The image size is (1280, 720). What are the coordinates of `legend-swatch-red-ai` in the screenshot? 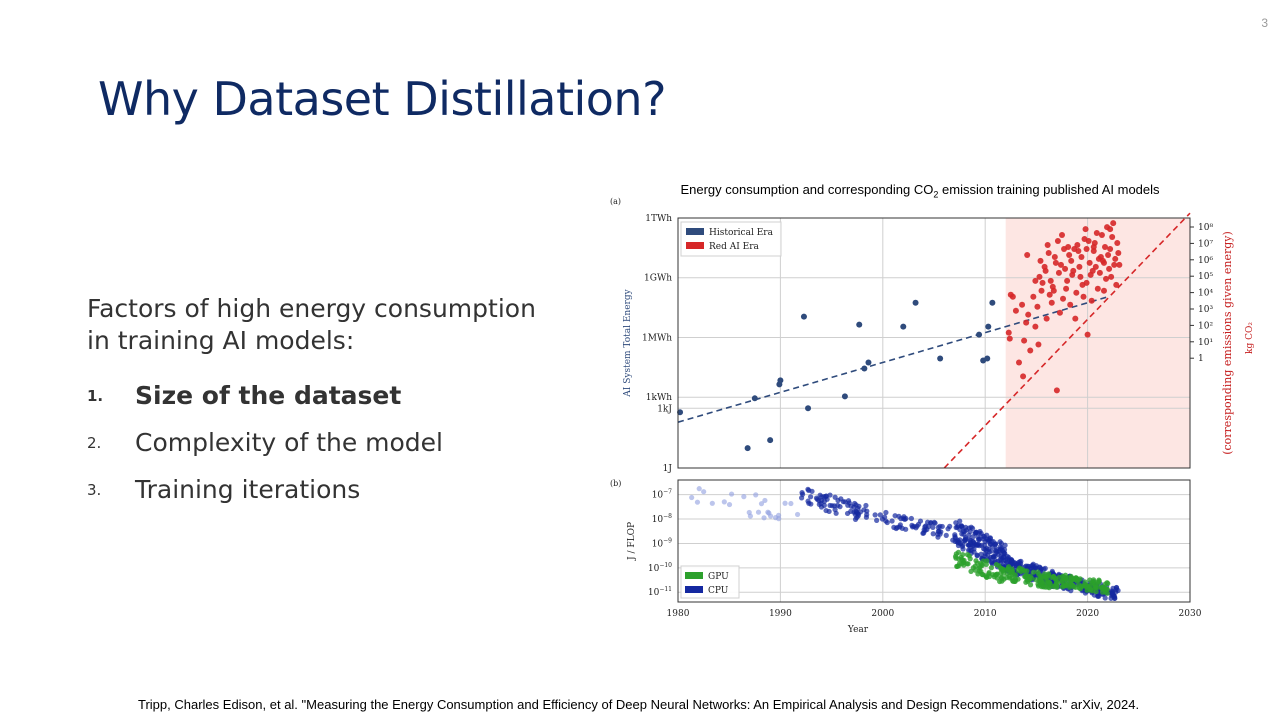 It's located at (695, 245).